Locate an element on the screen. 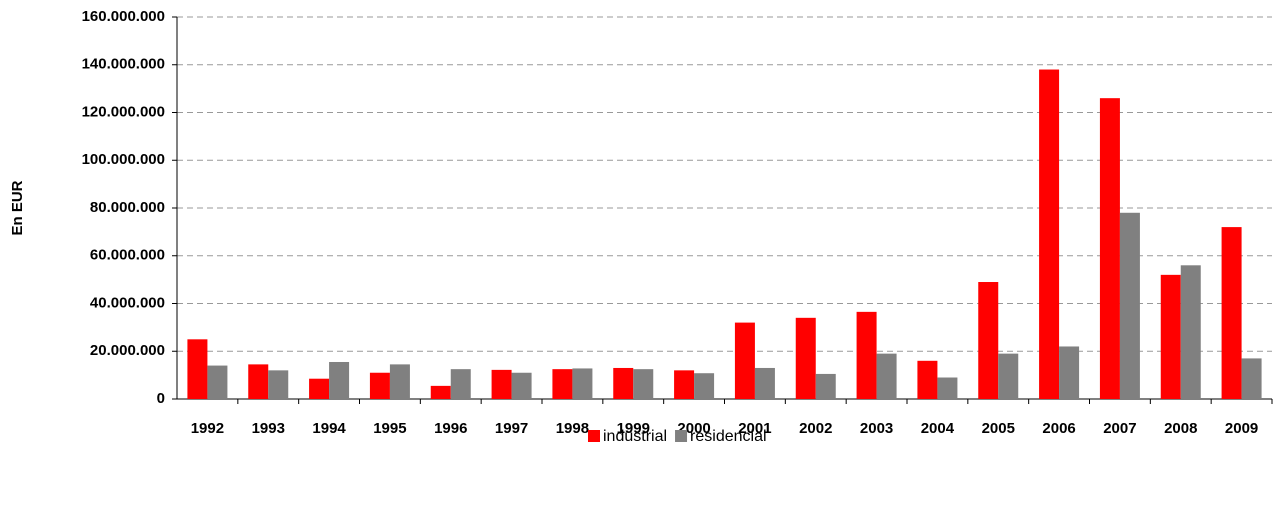 The image size is (1278, 508). y-tick-label: 100.000.000 is located at coordinates (123, 159).